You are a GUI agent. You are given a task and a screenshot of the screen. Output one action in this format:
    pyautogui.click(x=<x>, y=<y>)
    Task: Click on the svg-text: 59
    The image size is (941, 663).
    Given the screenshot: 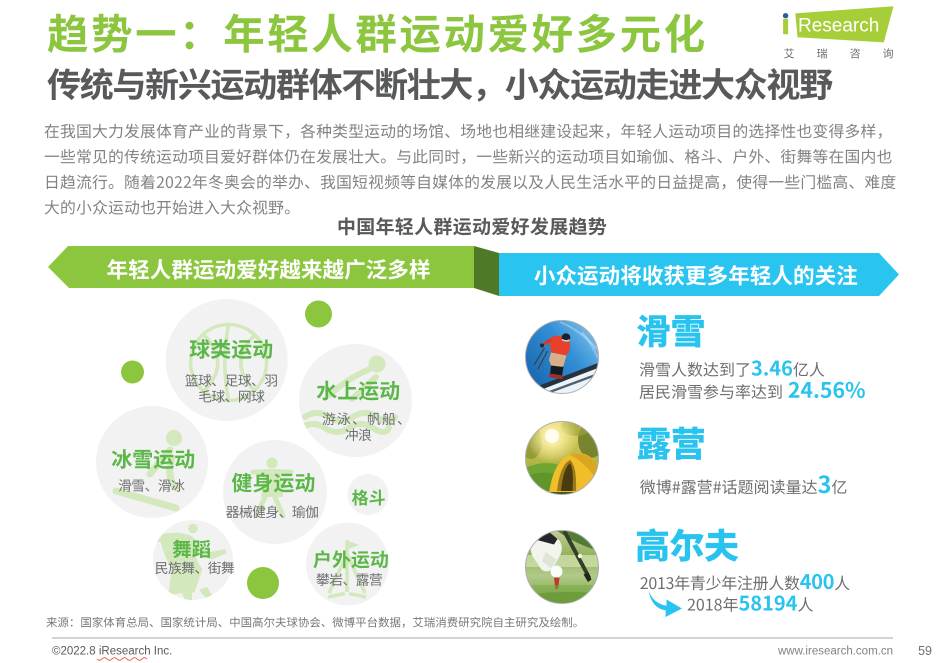 What is the action you would take?
    pyautogui.click(x=925, y=651)
    